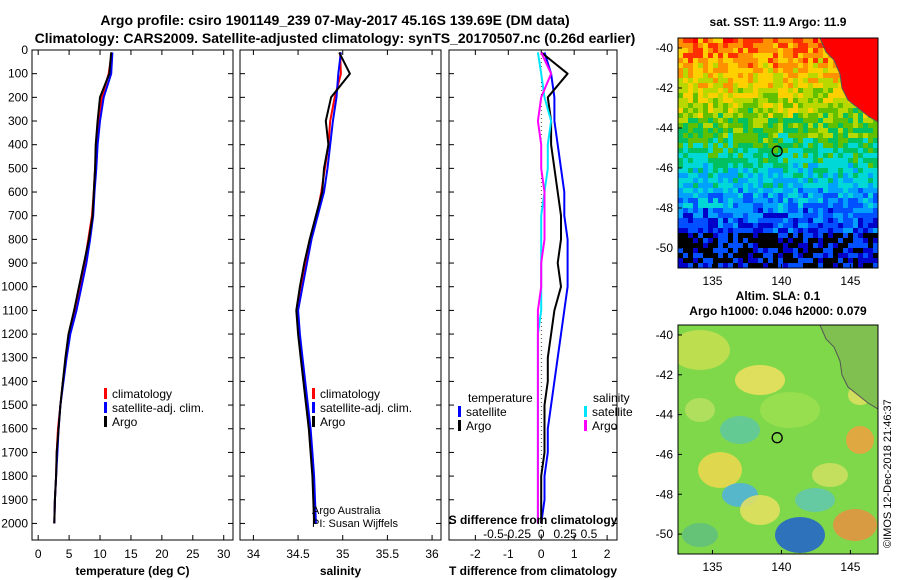 This screenshot has height=580, width=900. Describe the element at coordinates (850, 567) in the screenshot. I see `map-x-tick-label: 145` at that location.